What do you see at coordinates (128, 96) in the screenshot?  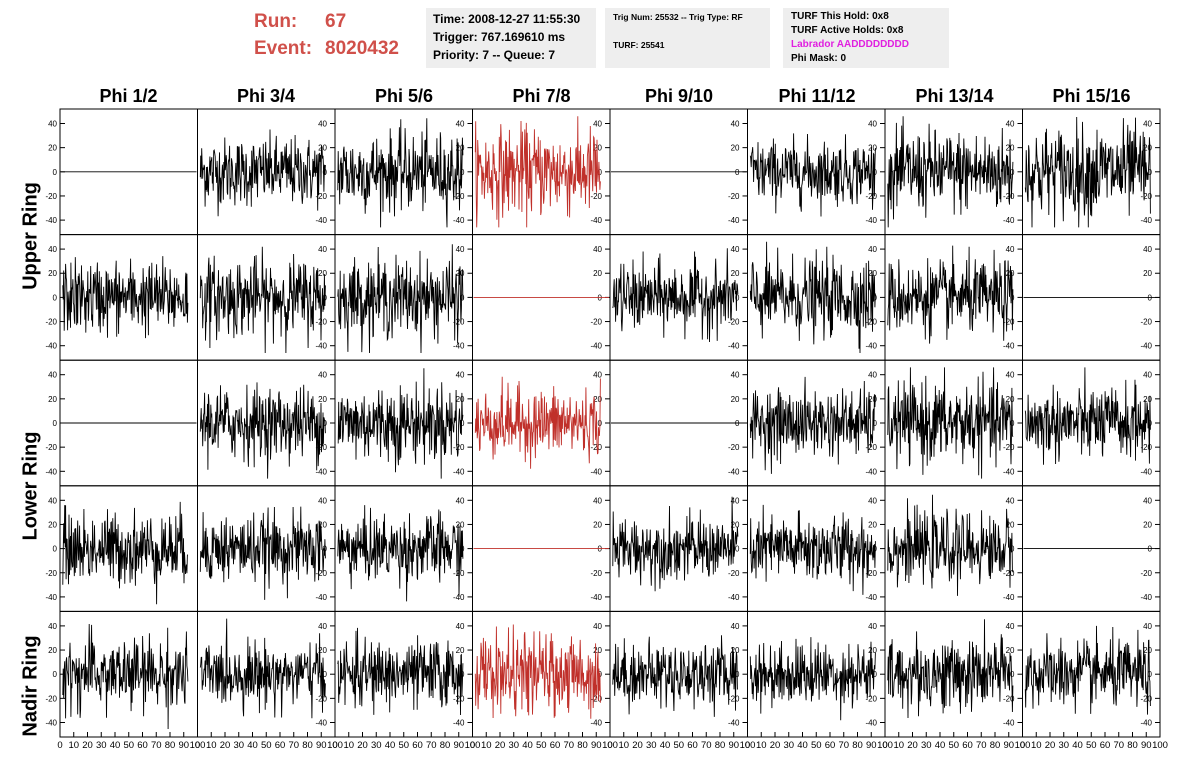 I see `column-header-phi-1-2: Phi 1/2` at bounding box center [128, 96].